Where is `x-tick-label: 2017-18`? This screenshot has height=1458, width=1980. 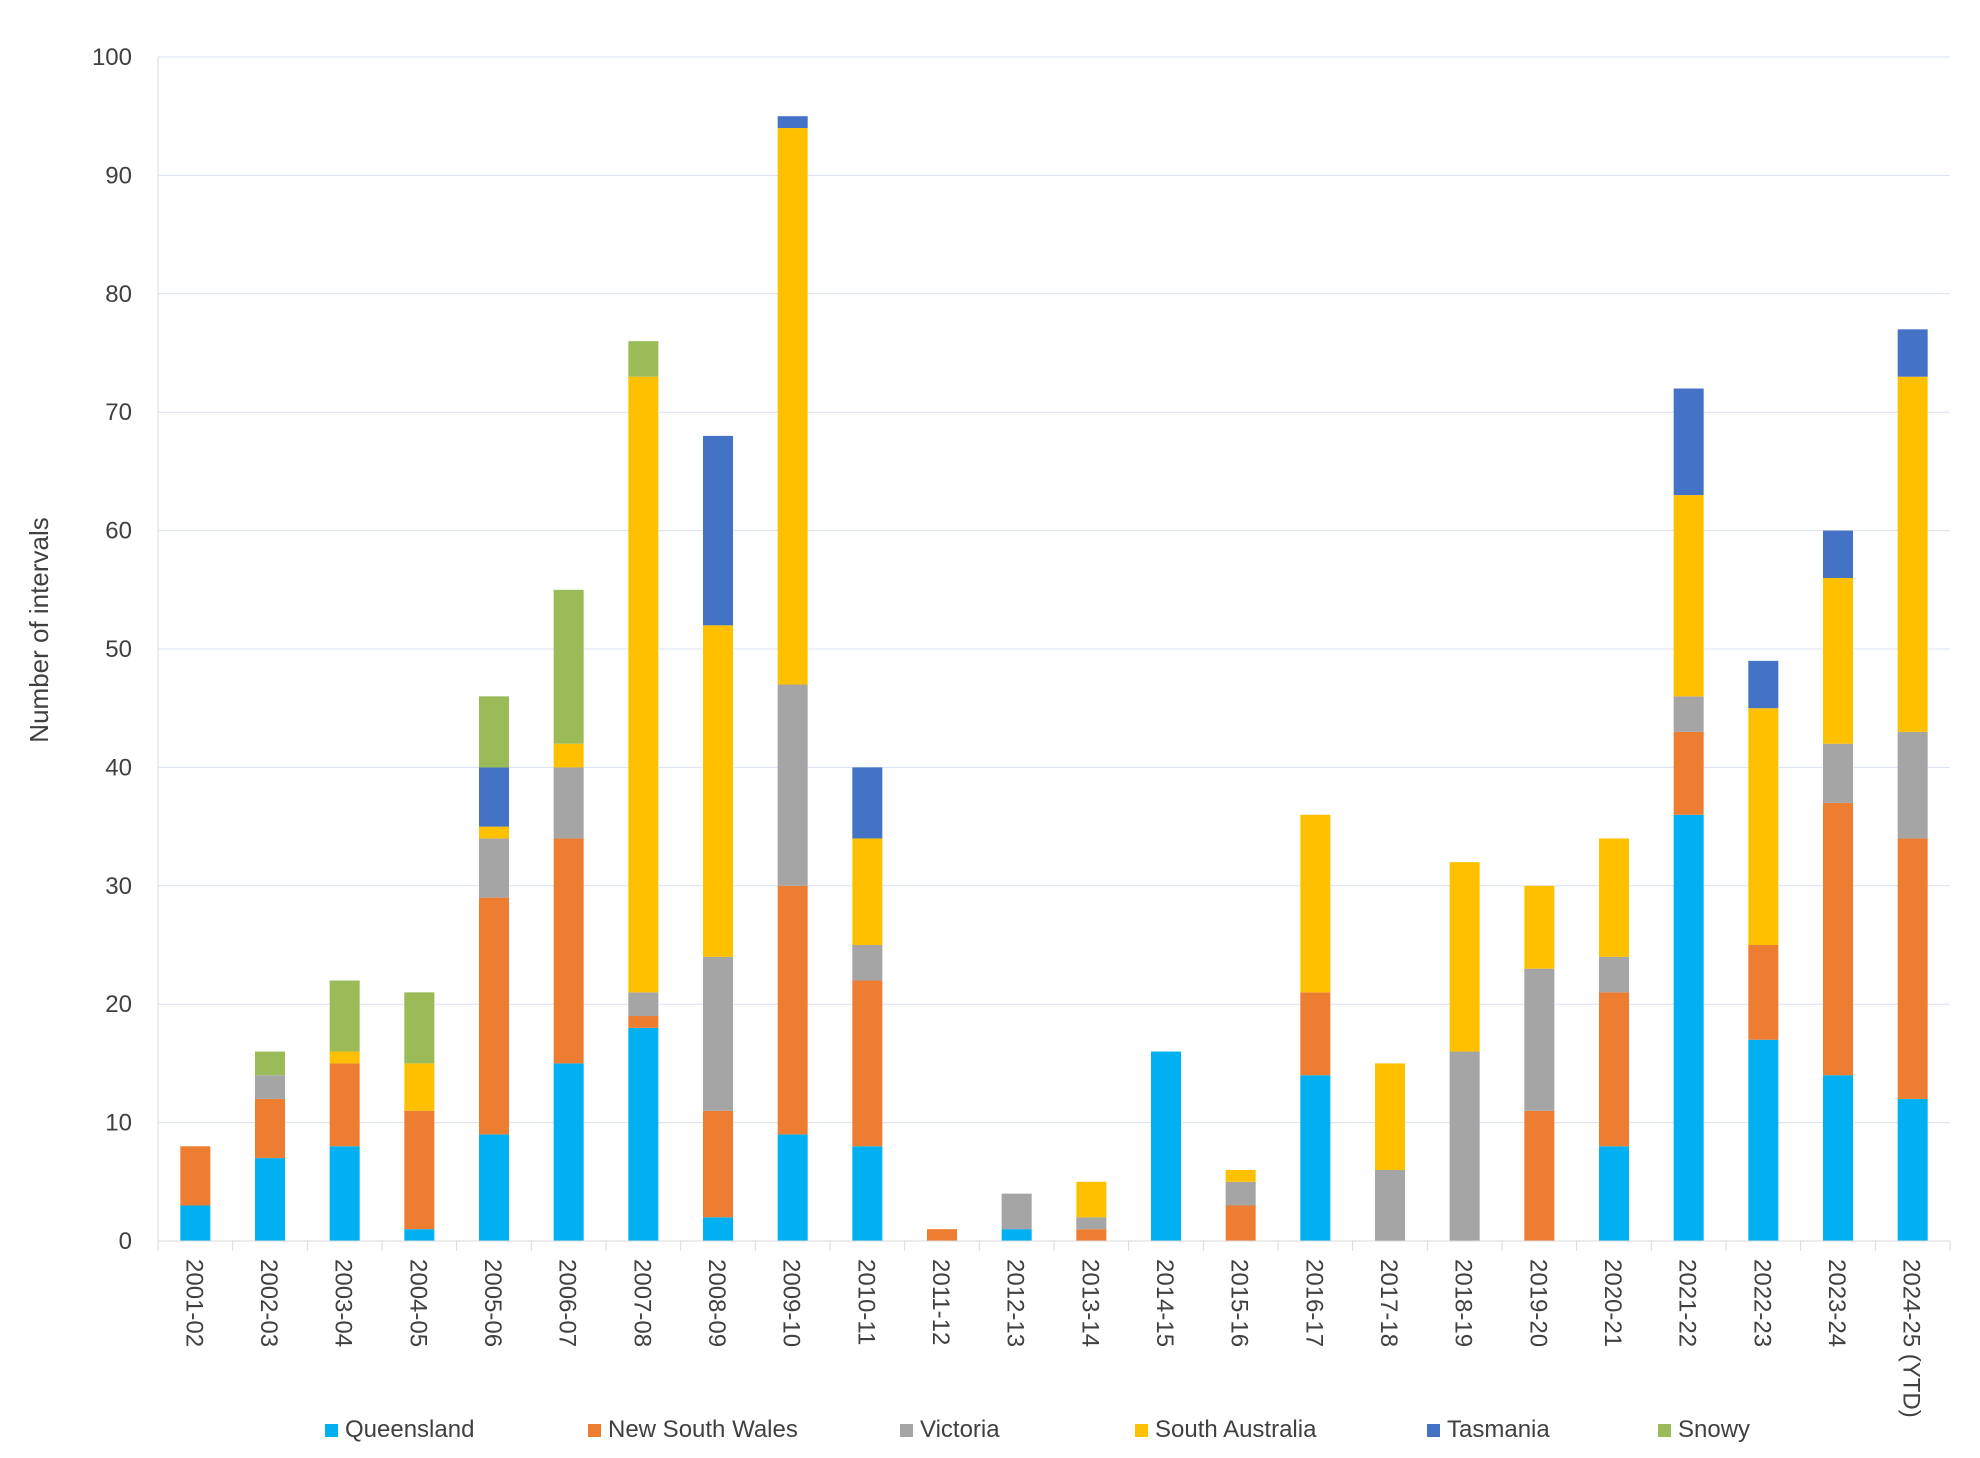
x-tick-label: 2017-18 is located at coordinates (1388, 1303).